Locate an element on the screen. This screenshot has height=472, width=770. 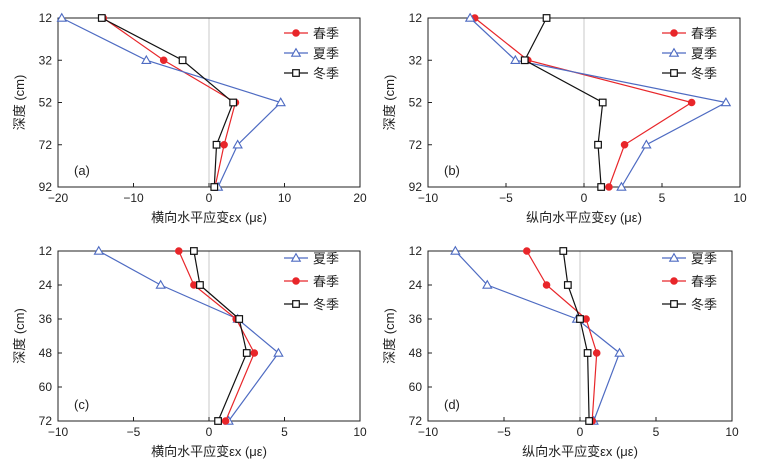
x-axis-label: 纵向水平应变εy (με) is located at coordinates (584, 217).